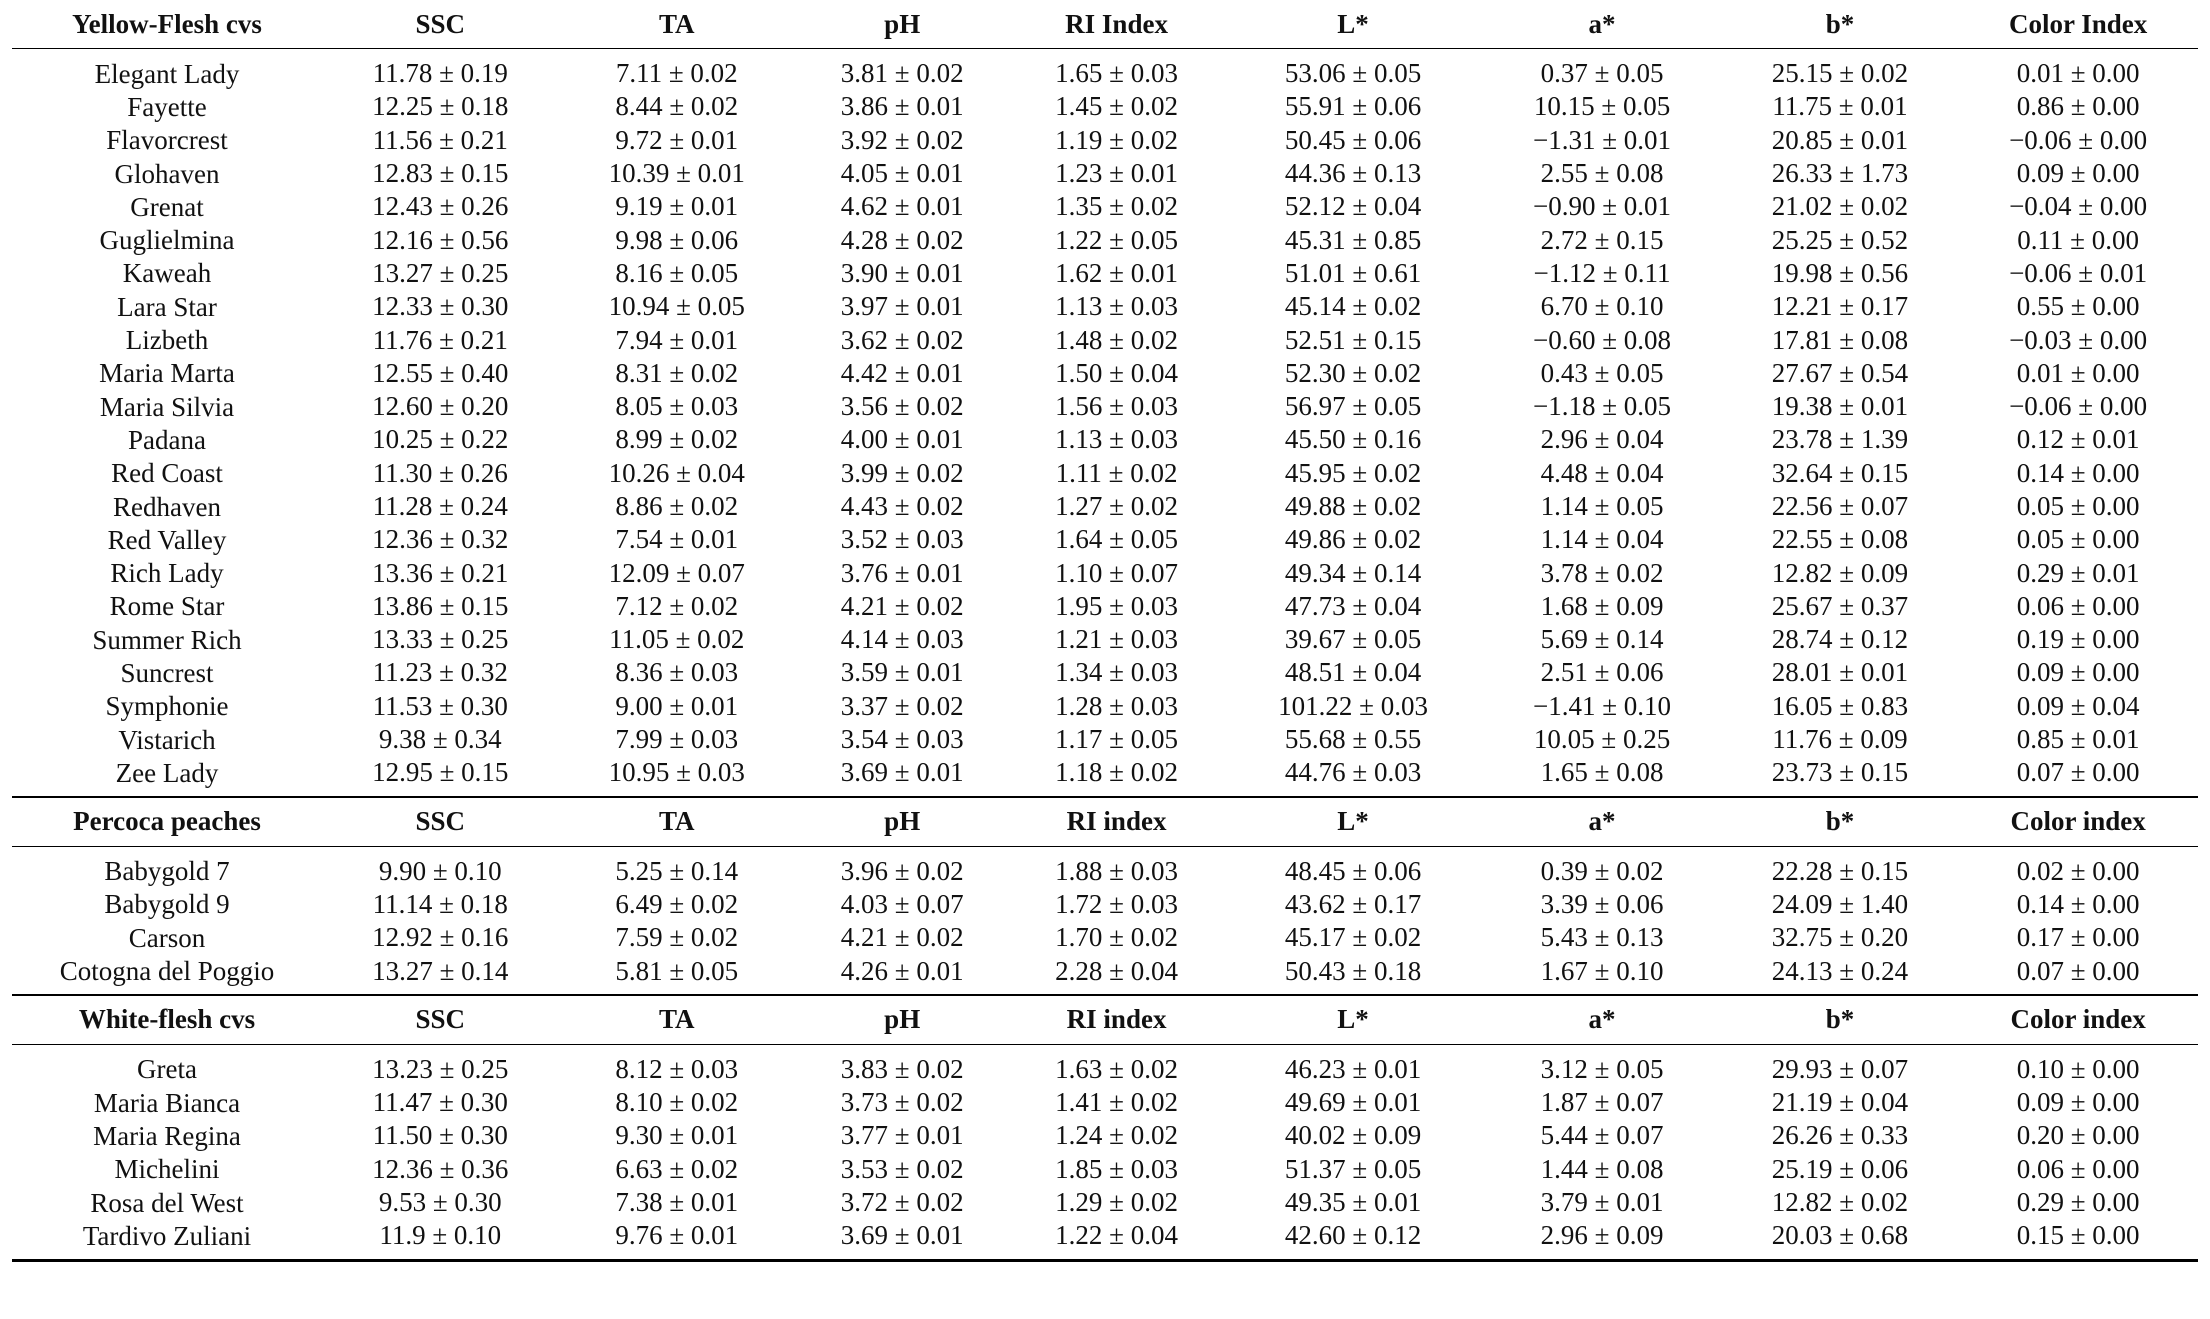 Image resolution: width=2210 pixels, height=1319 pixels. What do you see at coordinates (902, 904) in the screenshot?
I see `cell-ph: 4.03 ± 0.07` at bounding box center [902, 904].